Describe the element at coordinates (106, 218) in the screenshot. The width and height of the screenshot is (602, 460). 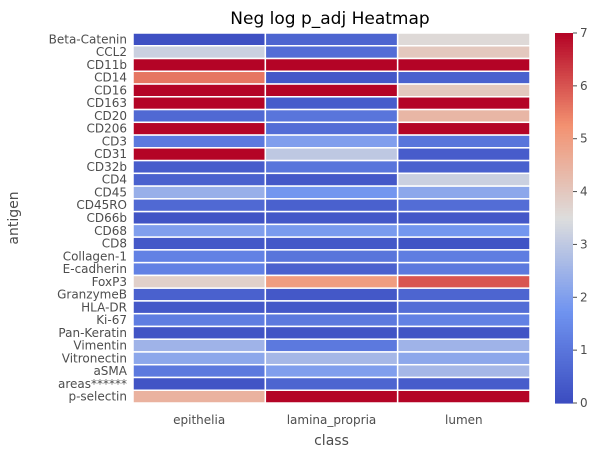
I see `row-label: CD66b` at that location.